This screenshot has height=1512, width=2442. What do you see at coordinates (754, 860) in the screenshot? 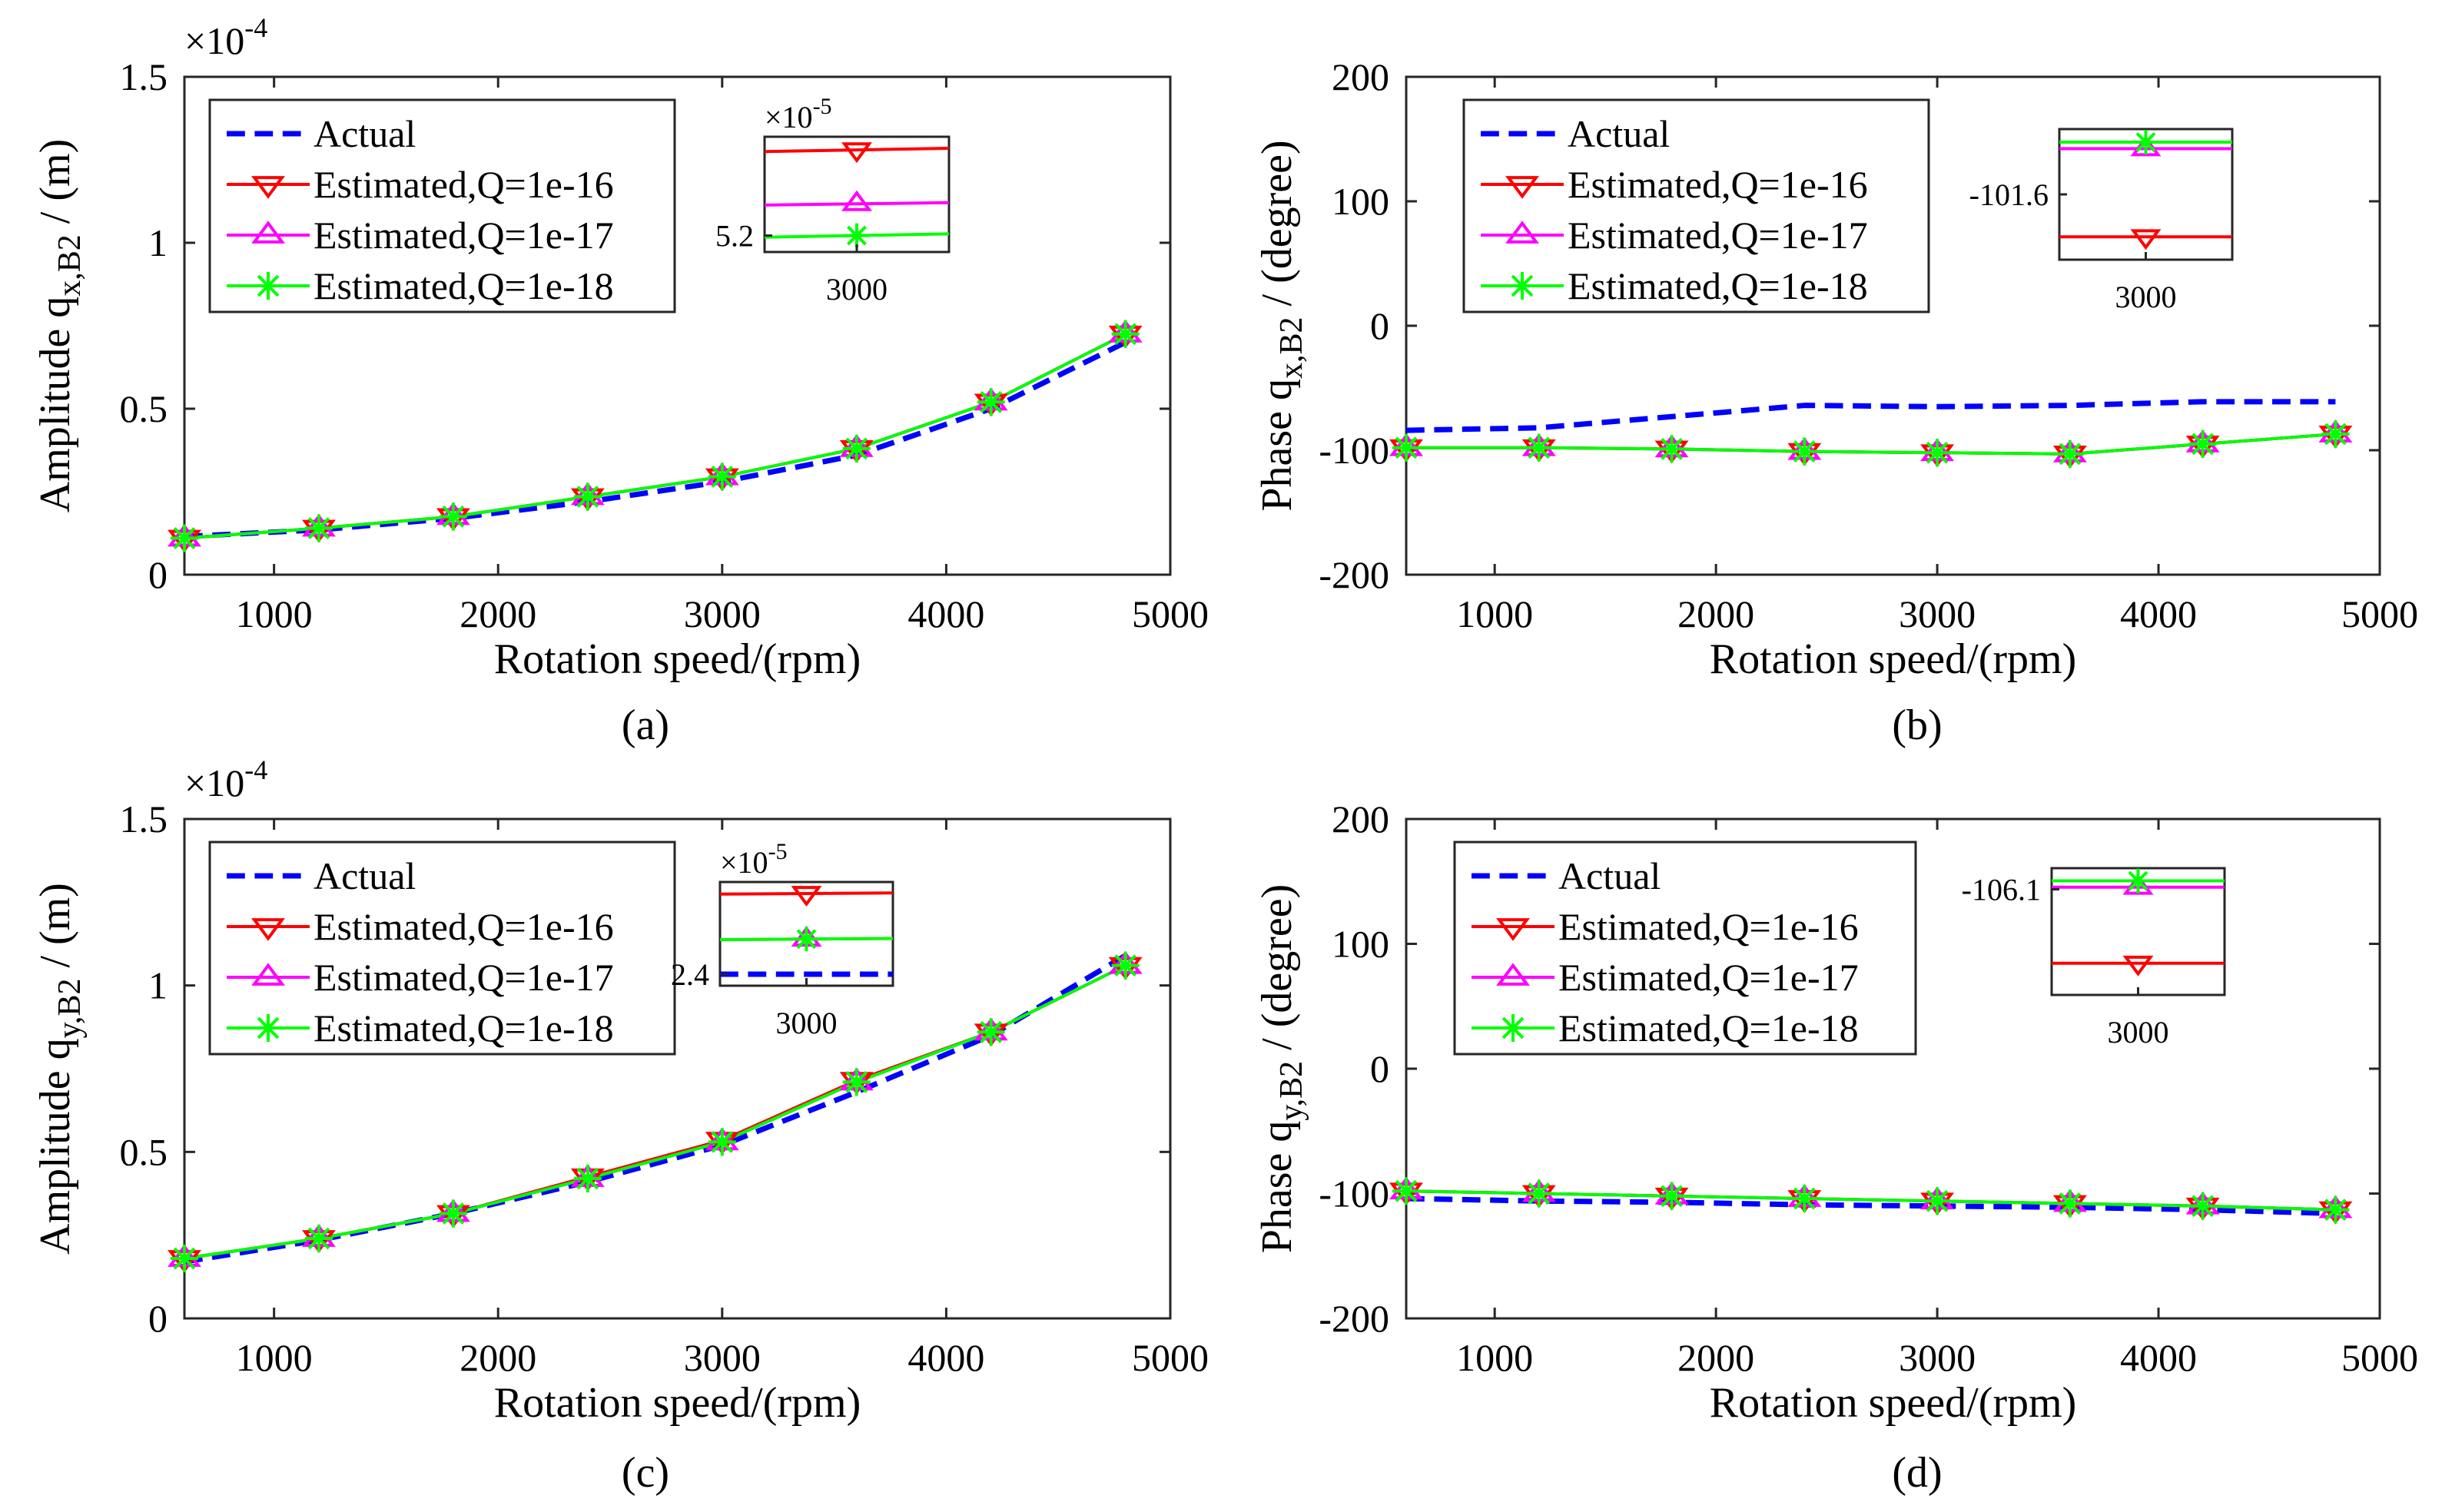
I see `inset-exponent-label: ×10⁻⁵` at bounding box center [754, 860].